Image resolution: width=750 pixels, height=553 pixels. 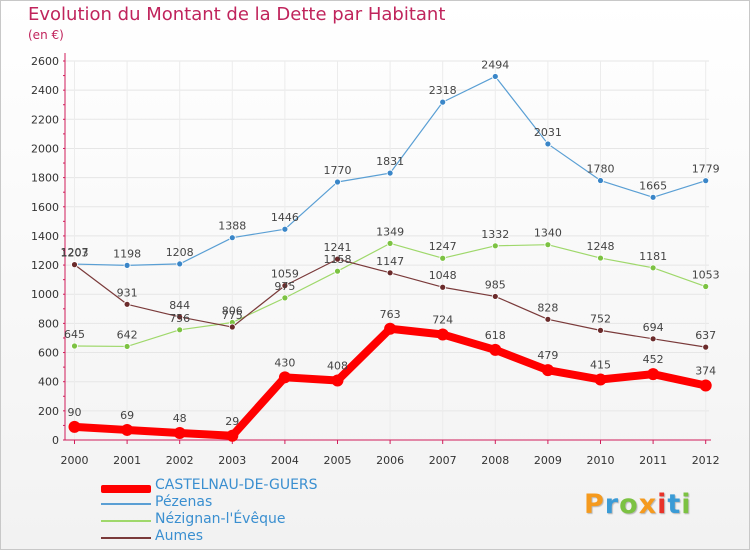 I want to click on data-label: 975, so click(x=284, y=286).